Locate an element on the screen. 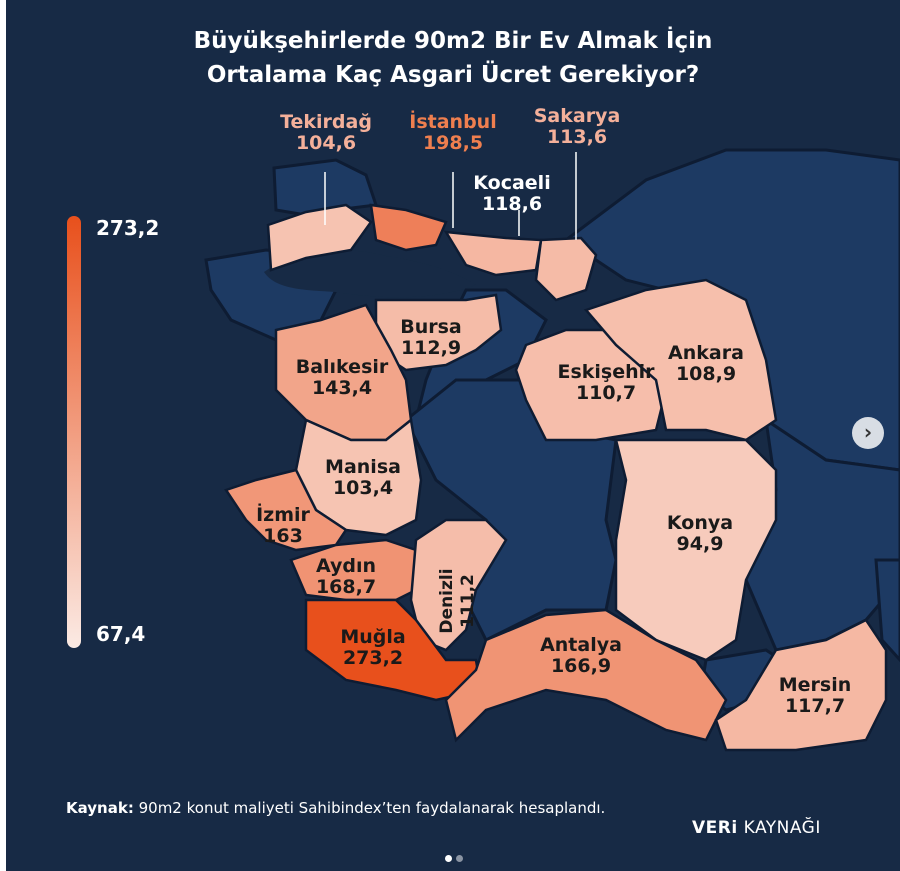 Image resolution: width=900 pixels, height=871 pixels. province-name: Muğla is located at coordinates (373, 637).